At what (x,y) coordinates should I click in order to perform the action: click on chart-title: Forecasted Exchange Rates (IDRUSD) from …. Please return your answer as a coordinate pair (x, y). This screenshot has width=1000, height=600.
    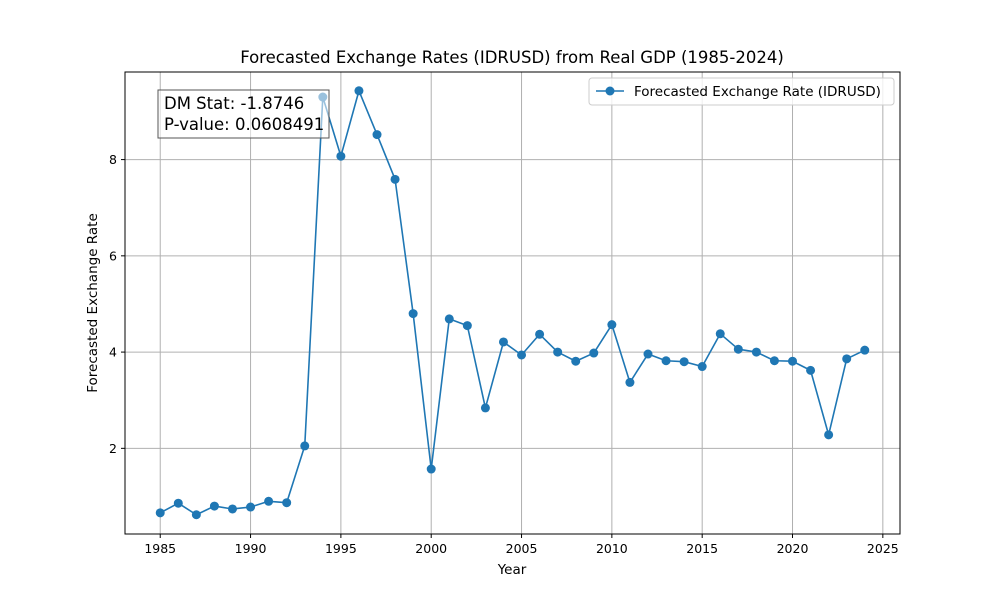
    Looking at the image, I should click on (512, 57).